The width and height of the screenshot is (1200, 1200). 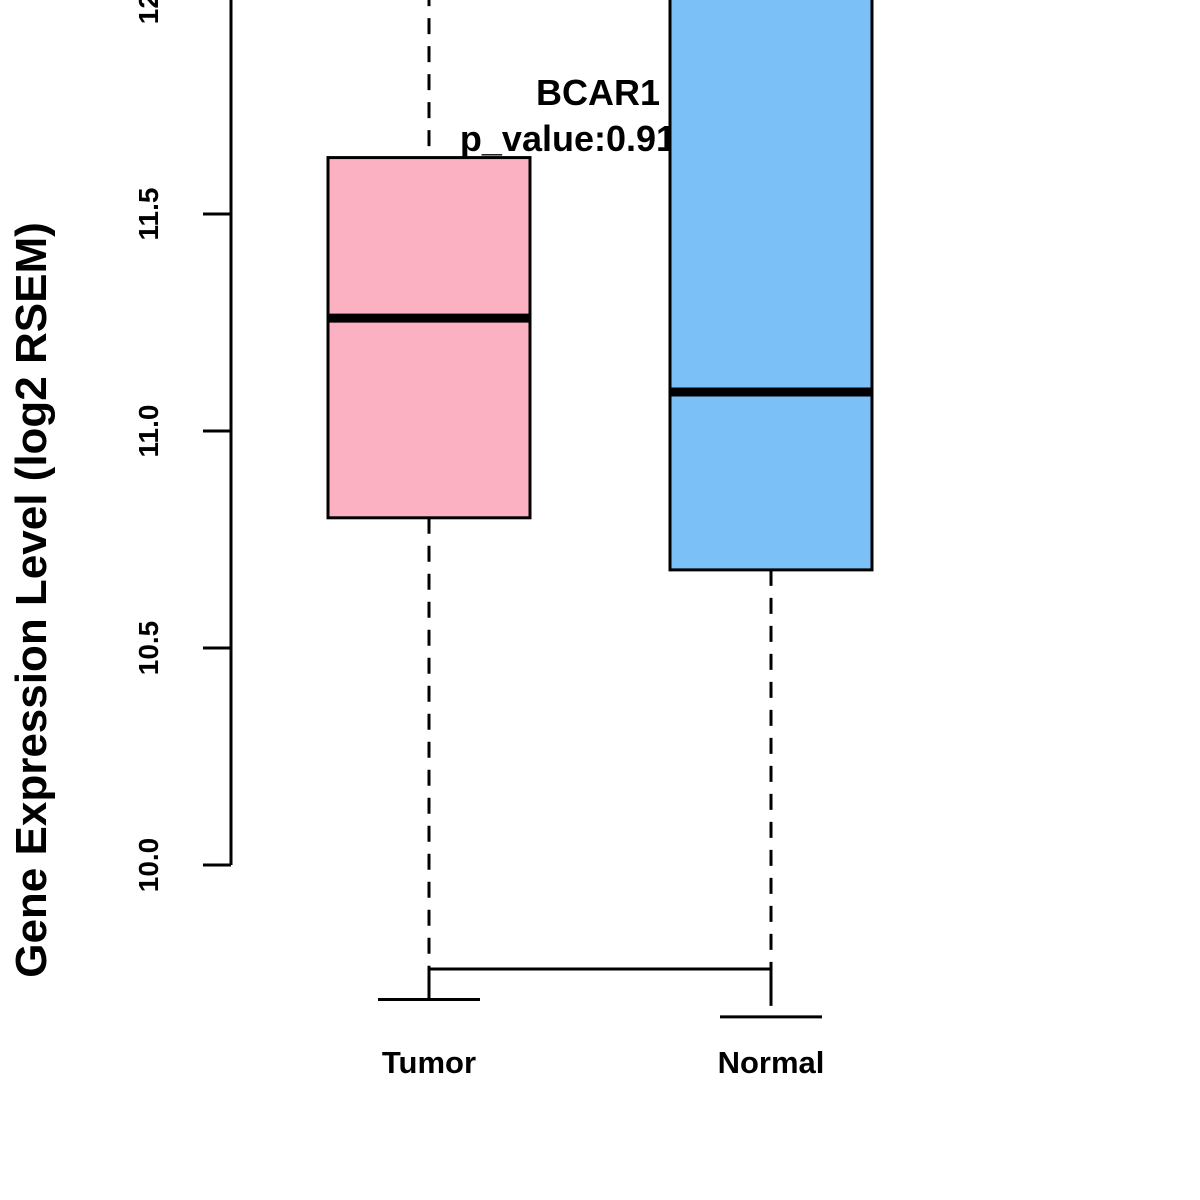 I want to click on x-axis: Tumor Normal, so click(x=603, y=1023).